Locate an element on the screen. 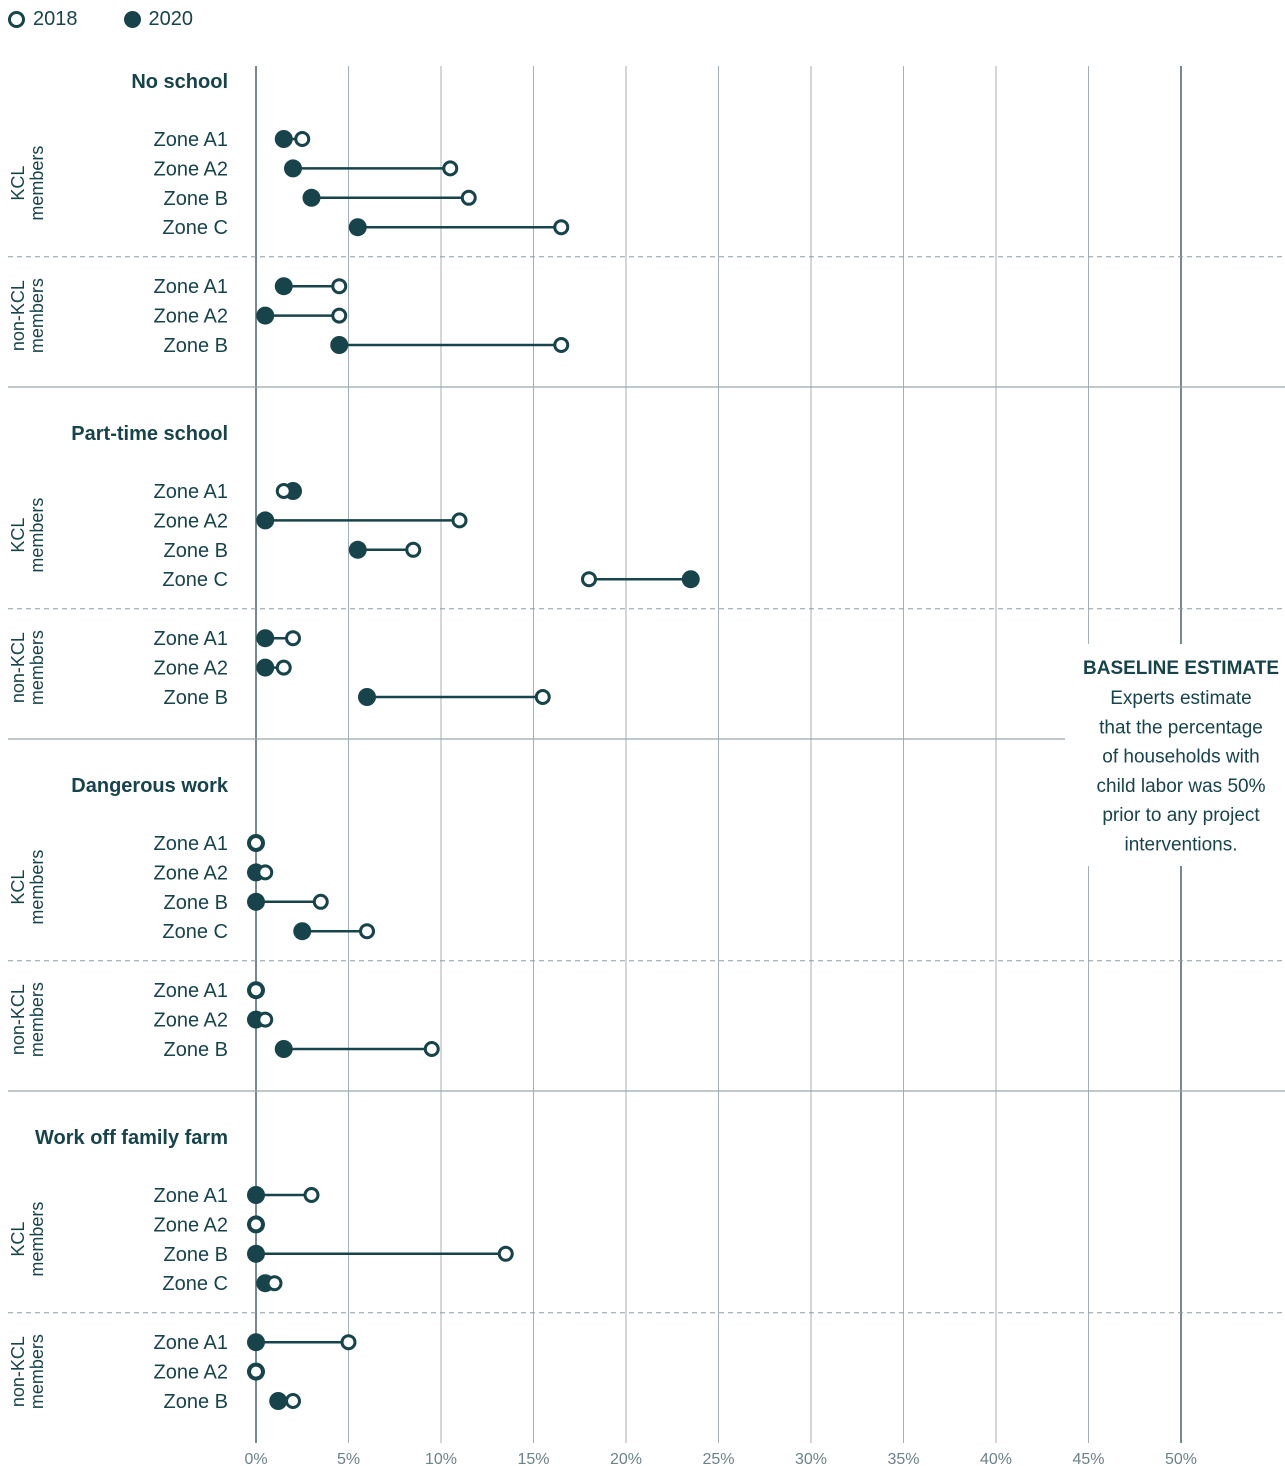 This screenshot has width=1285, height=1466. section-title: Dangerous work is located at coordinates (150, 786).